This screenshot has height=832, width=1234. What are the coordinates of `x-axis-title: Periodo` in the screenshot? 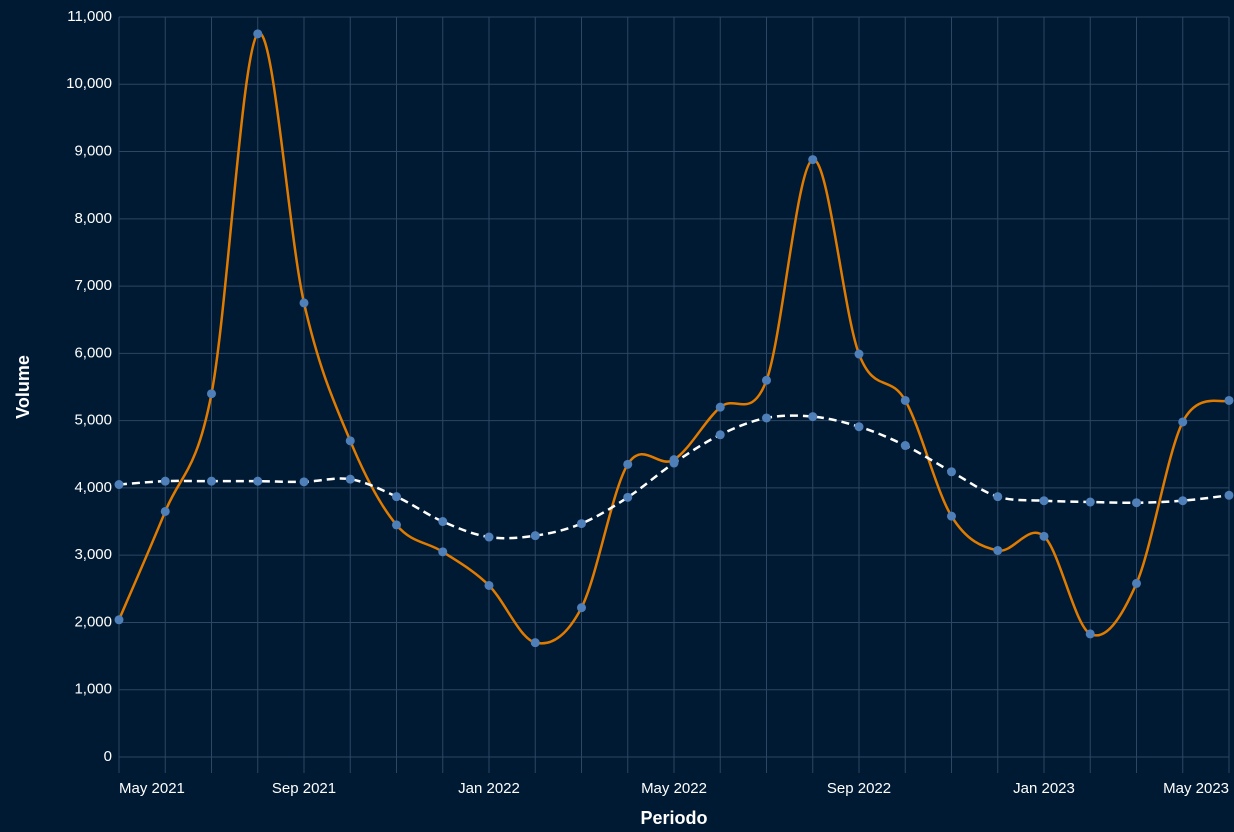 It's located at (673, 818).